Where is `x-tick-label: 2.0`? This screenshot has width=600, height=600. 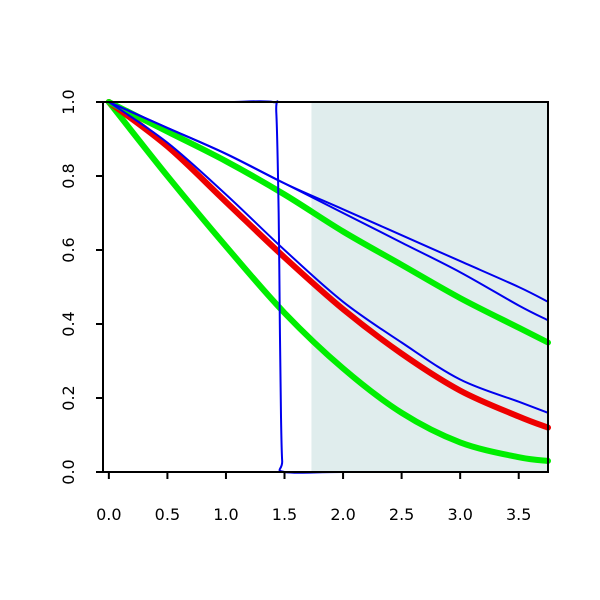 x-tick-label: 2.0 is located at coordinates (342, 514).